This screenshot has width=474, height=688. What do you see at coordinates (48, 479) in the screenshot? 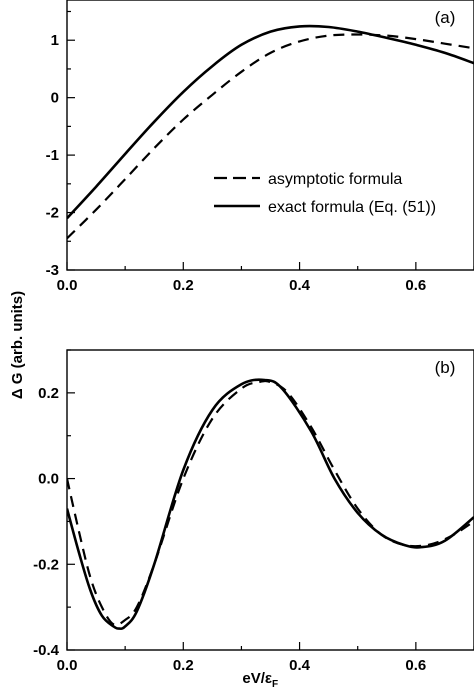
I see `panel-b-y-tick-label: 0.0` at bounding box center [48, 479].